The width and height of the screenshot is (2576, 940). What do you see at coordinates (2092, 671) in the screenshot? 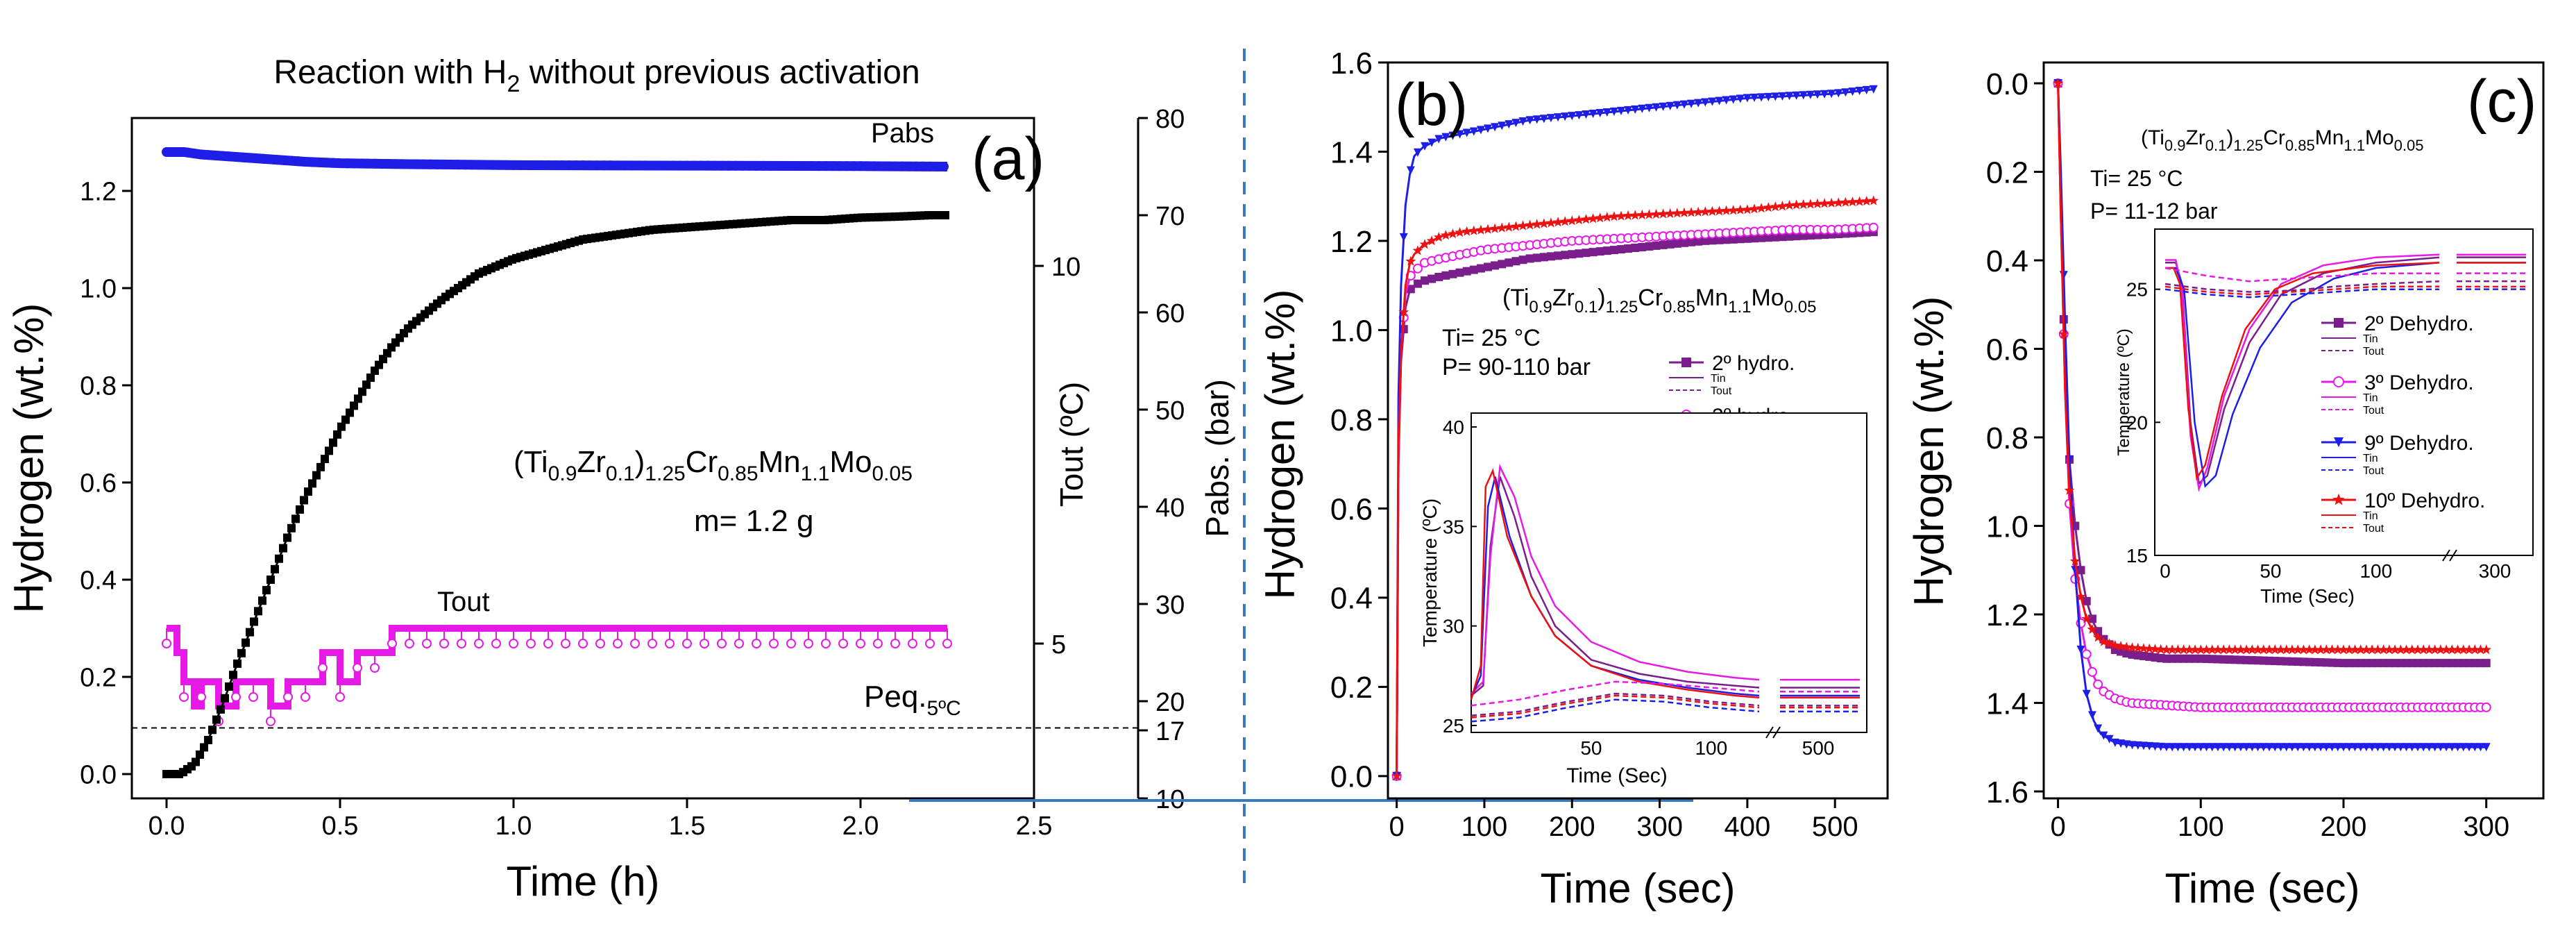
I see `c-series-2-point` at bounding box center [2092, 671].